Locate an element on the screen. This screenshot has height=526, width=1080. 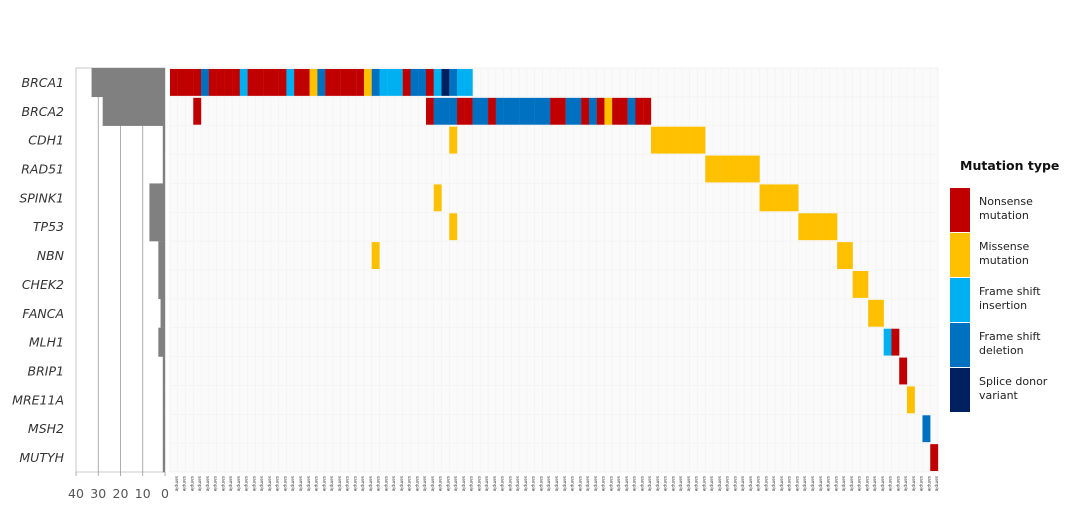
gene-label: RAD51 is located at coordinates (42, 169).